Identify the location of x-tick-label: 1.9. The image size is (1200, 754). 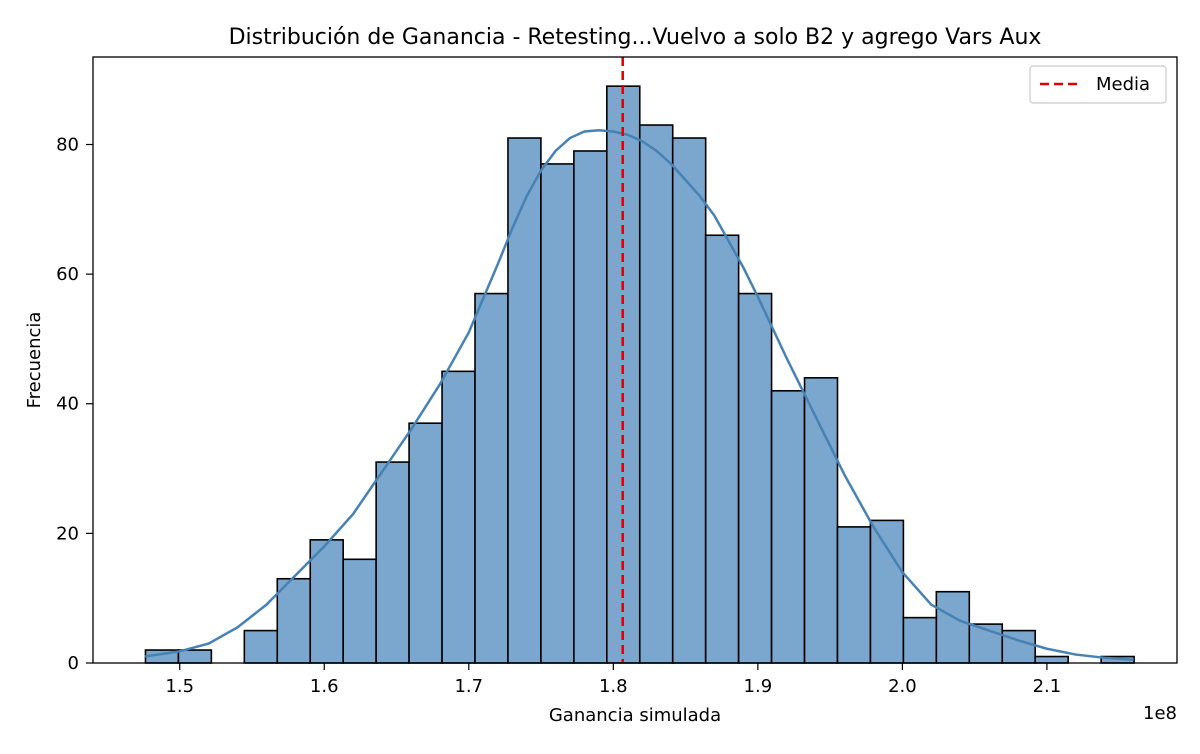
(758, 686).